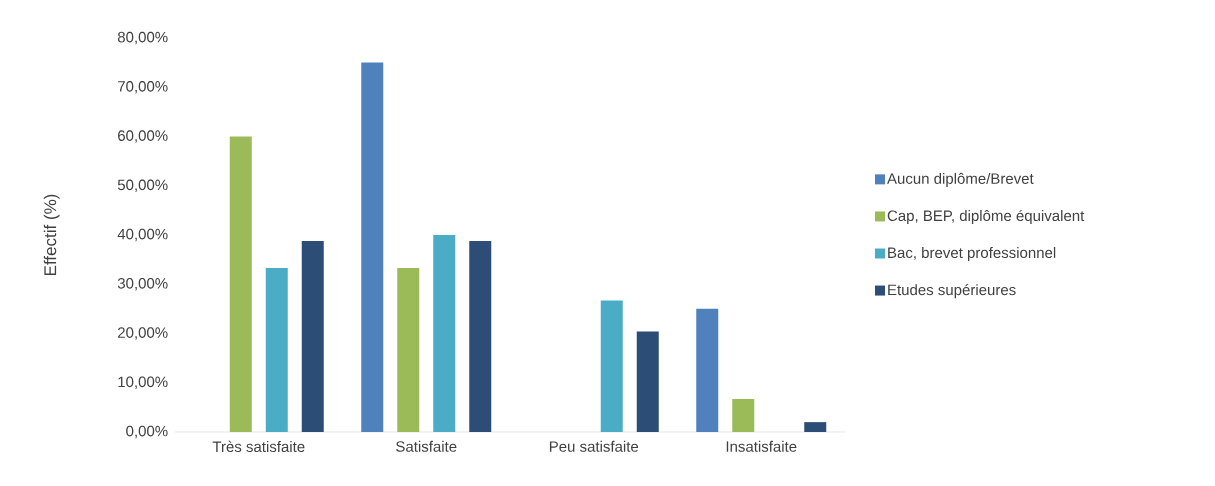 This screenshot has width=1215, height=486. What do you see at coordinates (147, 432) in the screenshot?
I see `y-tick-label: 0,00%` at bounding box center [147, 432].